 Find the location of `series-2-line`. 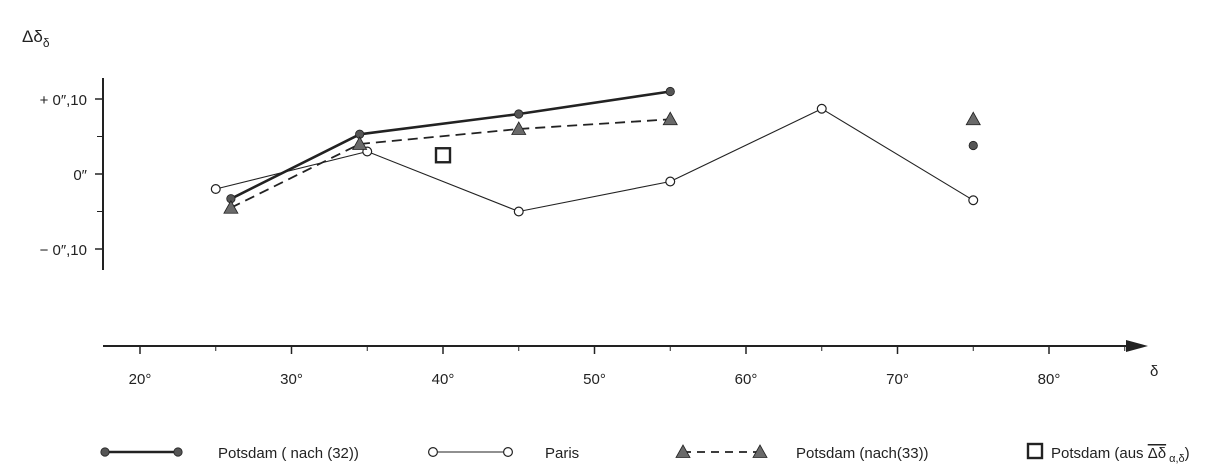

series-2-line is located at coordinates (594, 160).